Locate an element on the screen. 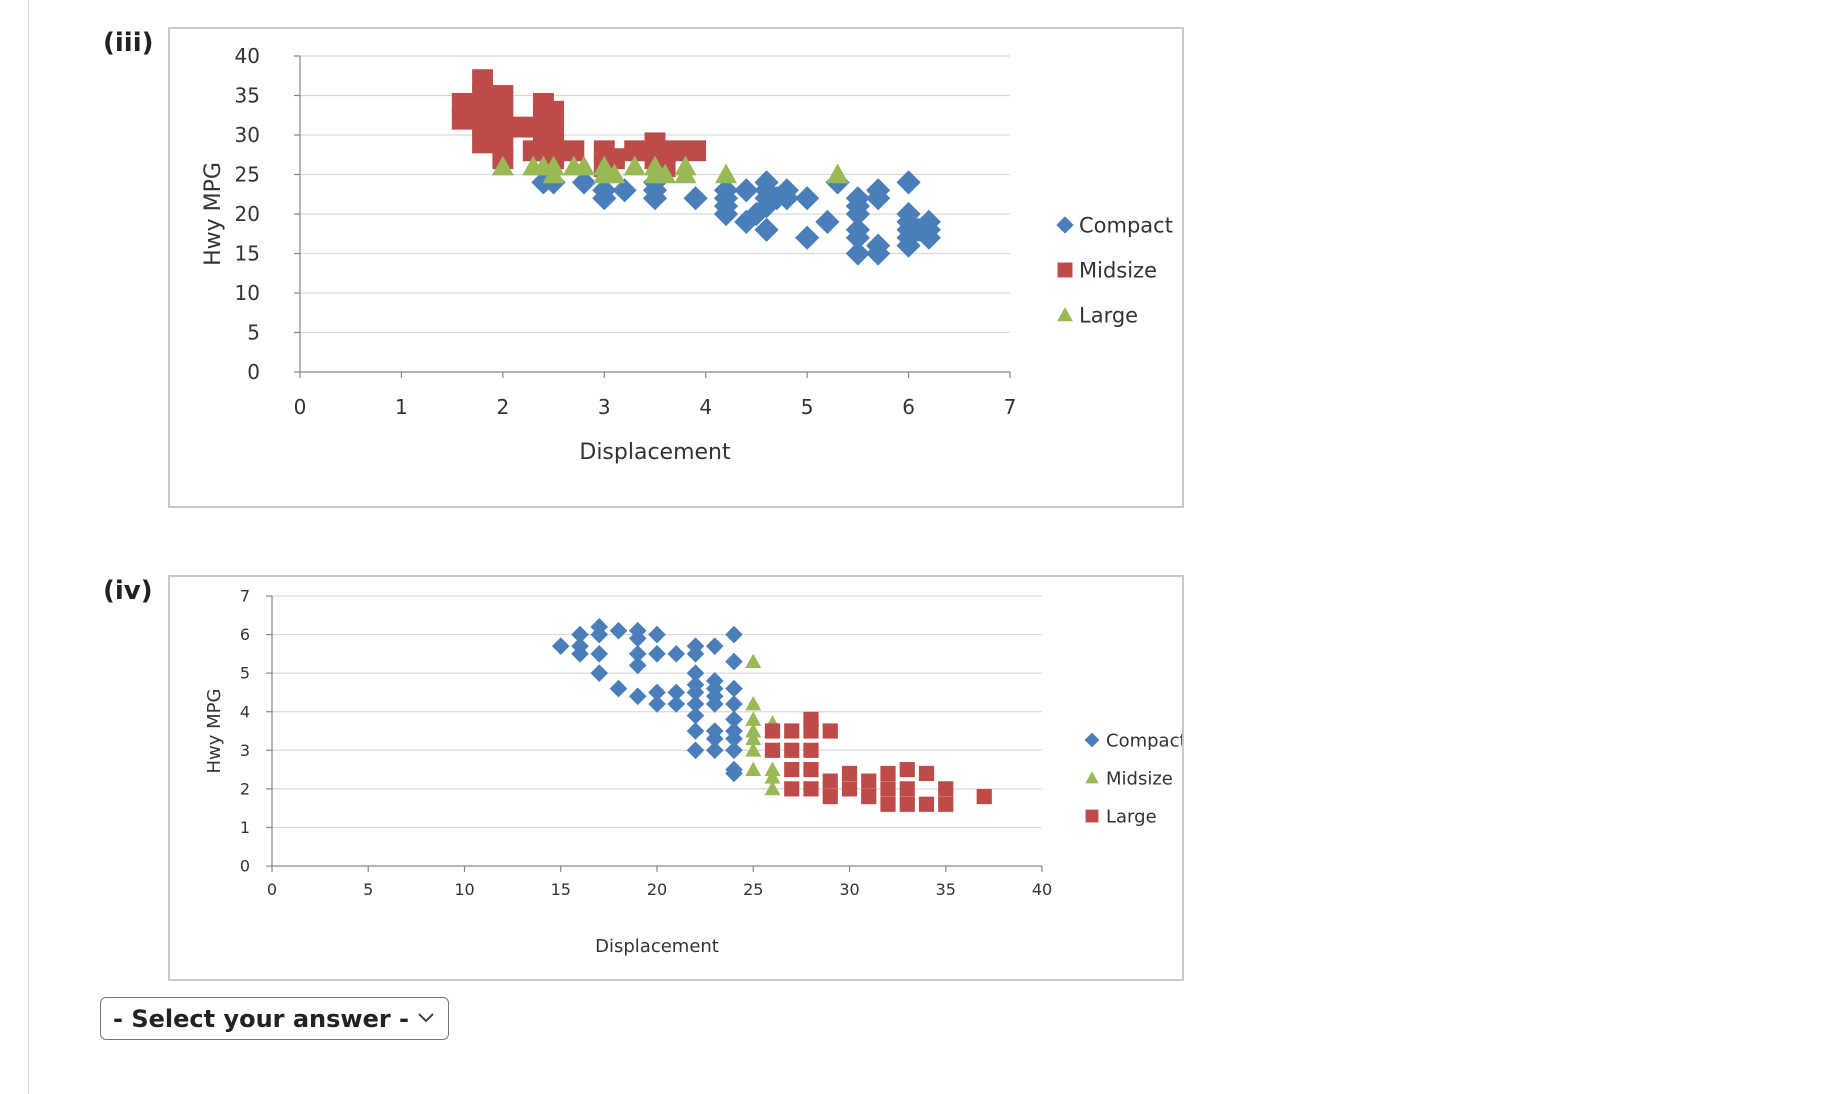 The width and height of the screenshot is (1848, 1094). y-tick-label: 20 is located at coordinates (247, 214).